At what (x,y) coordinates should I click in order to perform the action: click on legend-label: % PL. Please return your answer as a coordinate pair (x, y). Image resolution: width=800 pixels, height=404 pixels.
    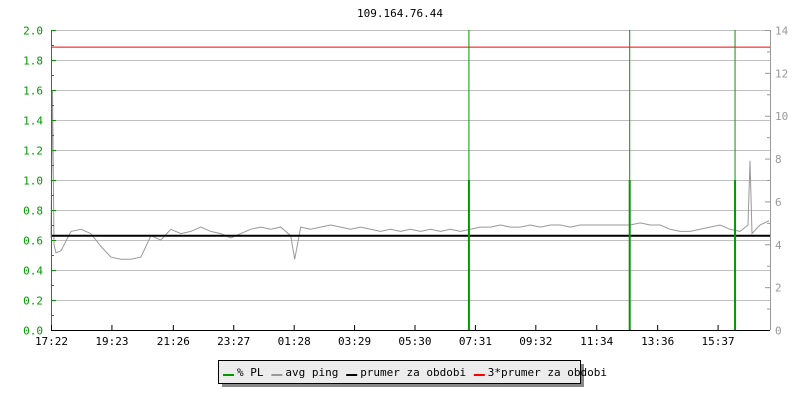
    Looking at the image, I should click on (250, 372).